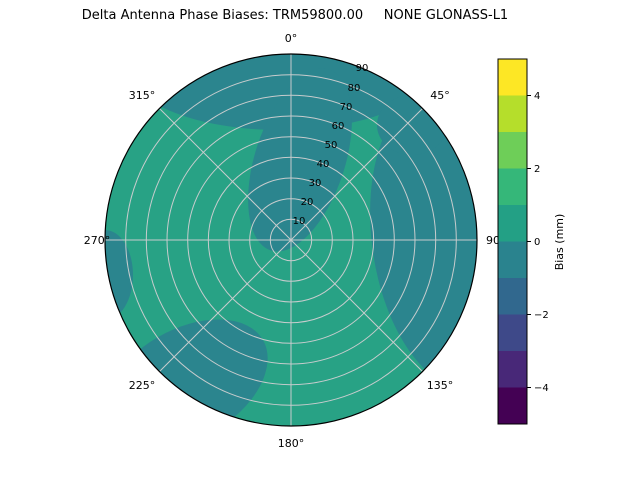 The image size is (640, 480). I want to click on angular-tick-45: 45°, so click(440, 95).